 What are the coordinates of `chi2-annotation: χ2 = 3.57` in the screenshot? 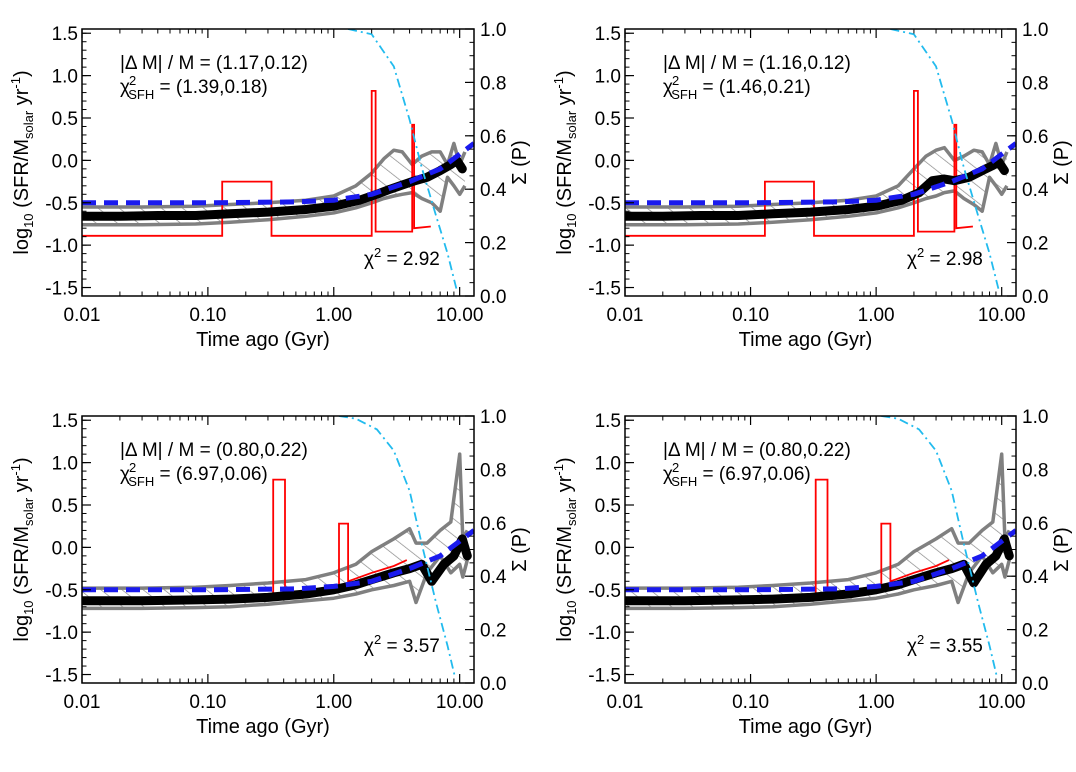 It's located at (402, 644).